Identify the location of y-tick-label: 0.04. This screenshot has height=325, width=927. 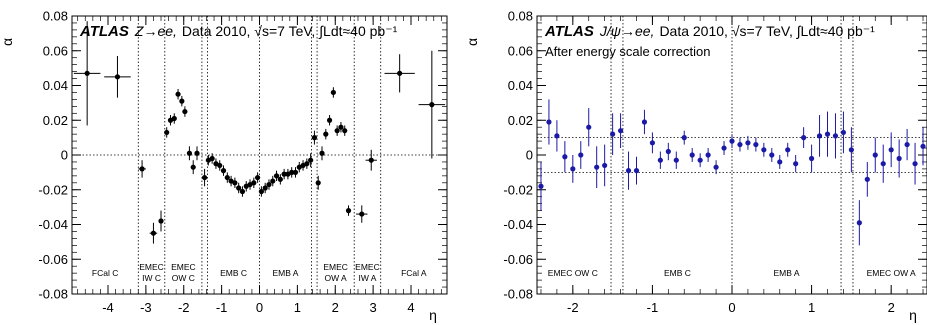
(520, 85).